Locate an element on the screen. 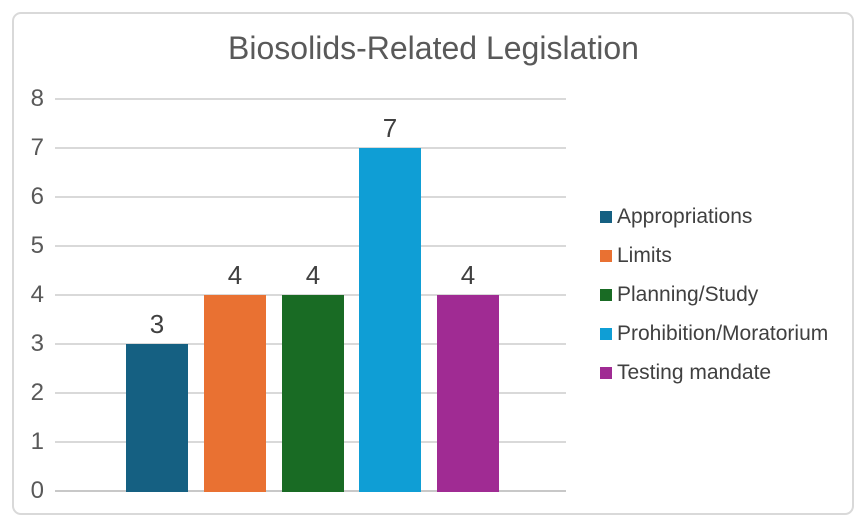  bar-prohibition-moratorium is located at coordinates (390, 320).